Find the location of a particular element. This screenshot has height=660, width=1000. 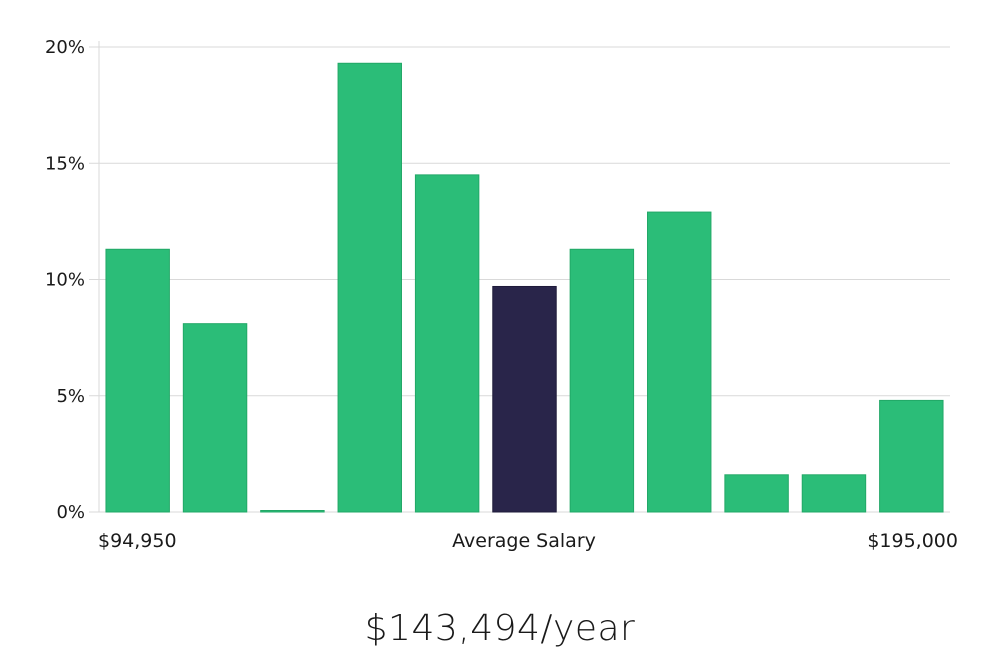

y-tick-label: 0% is located at coordinates (70, 512).